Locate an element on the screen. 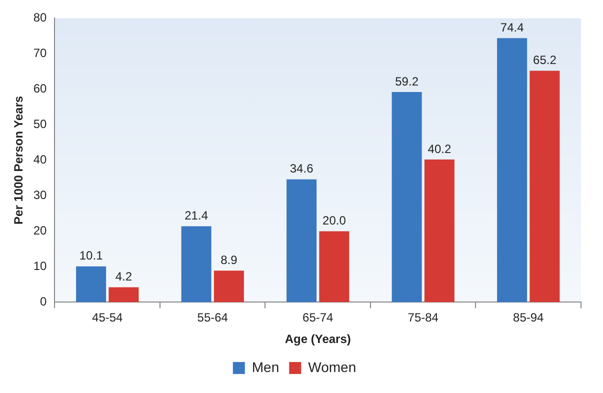  x-tick-label: 65-74 is located at coordinates (318, 317).